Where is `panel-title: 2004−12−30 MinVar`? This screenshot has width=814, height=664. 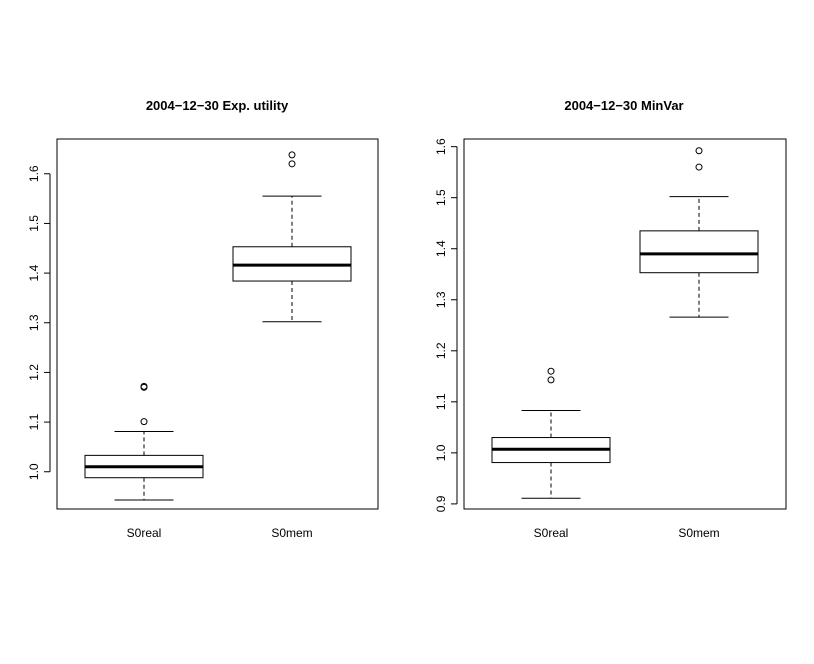
panel-title: 2004−12−30 MinVar is located at coordinates (623, 105).